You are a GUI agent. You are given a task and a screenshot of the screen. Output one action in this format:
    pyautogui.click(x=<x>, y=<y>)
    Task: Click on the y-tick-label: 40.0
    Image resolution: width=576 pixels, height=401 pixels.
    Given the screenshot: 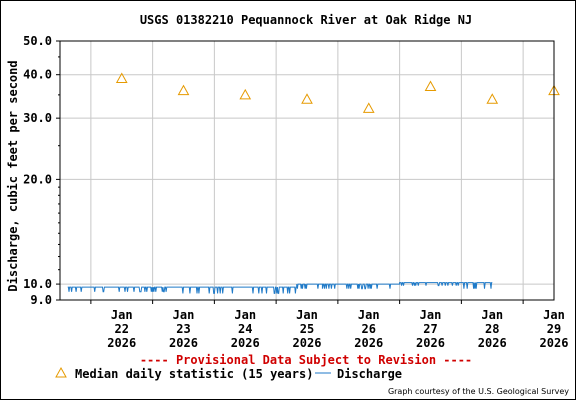 What is the action you would take?
    pyautogui.click(x=37, y=75)
    